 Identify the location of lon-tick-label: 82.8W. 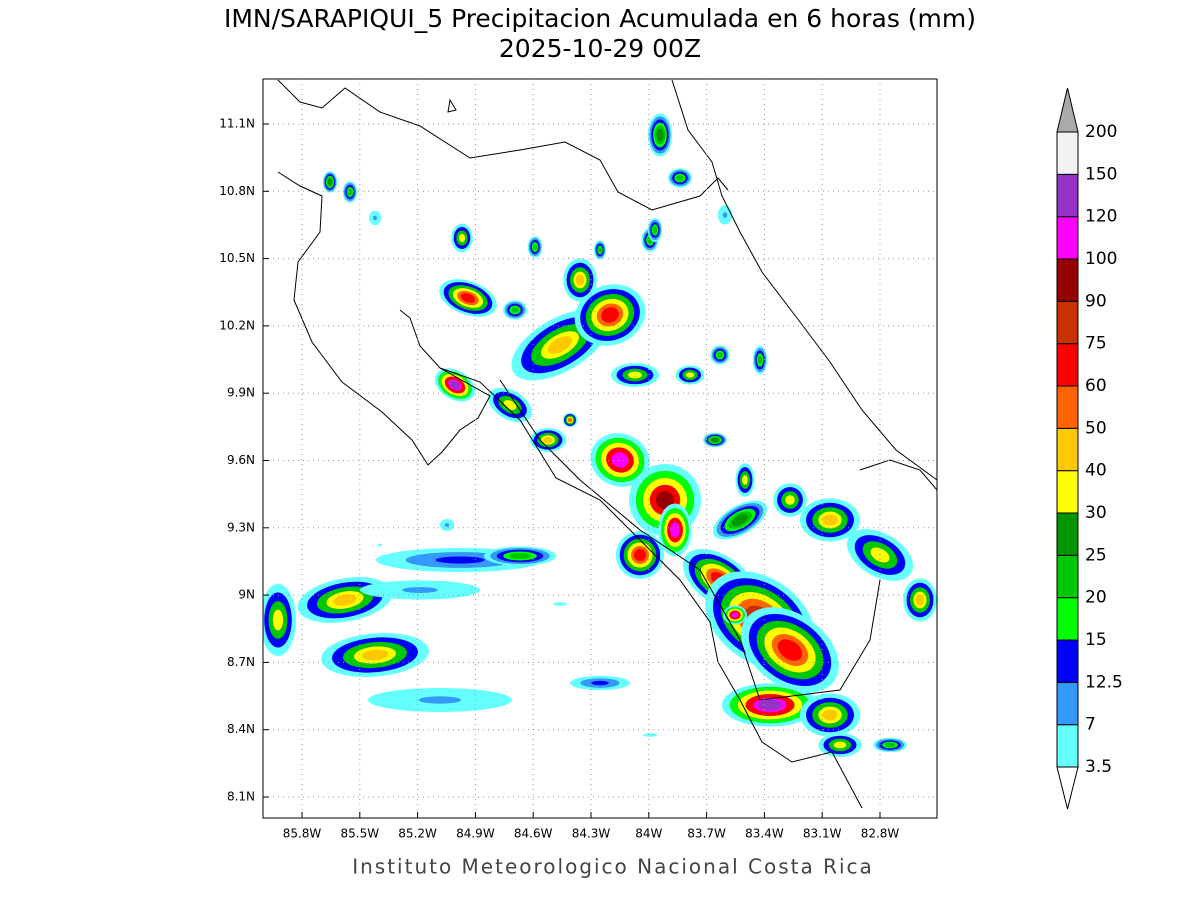
(880, 834).